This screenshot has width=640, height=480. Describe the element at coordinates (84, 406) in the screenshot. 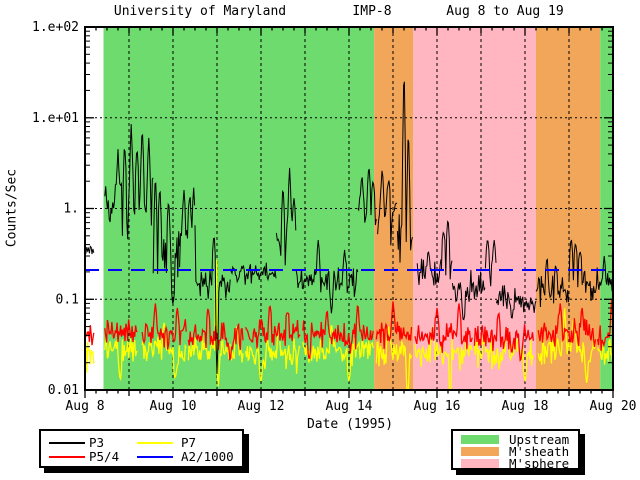

I see `x-tick-label: Aug 8` at that location.